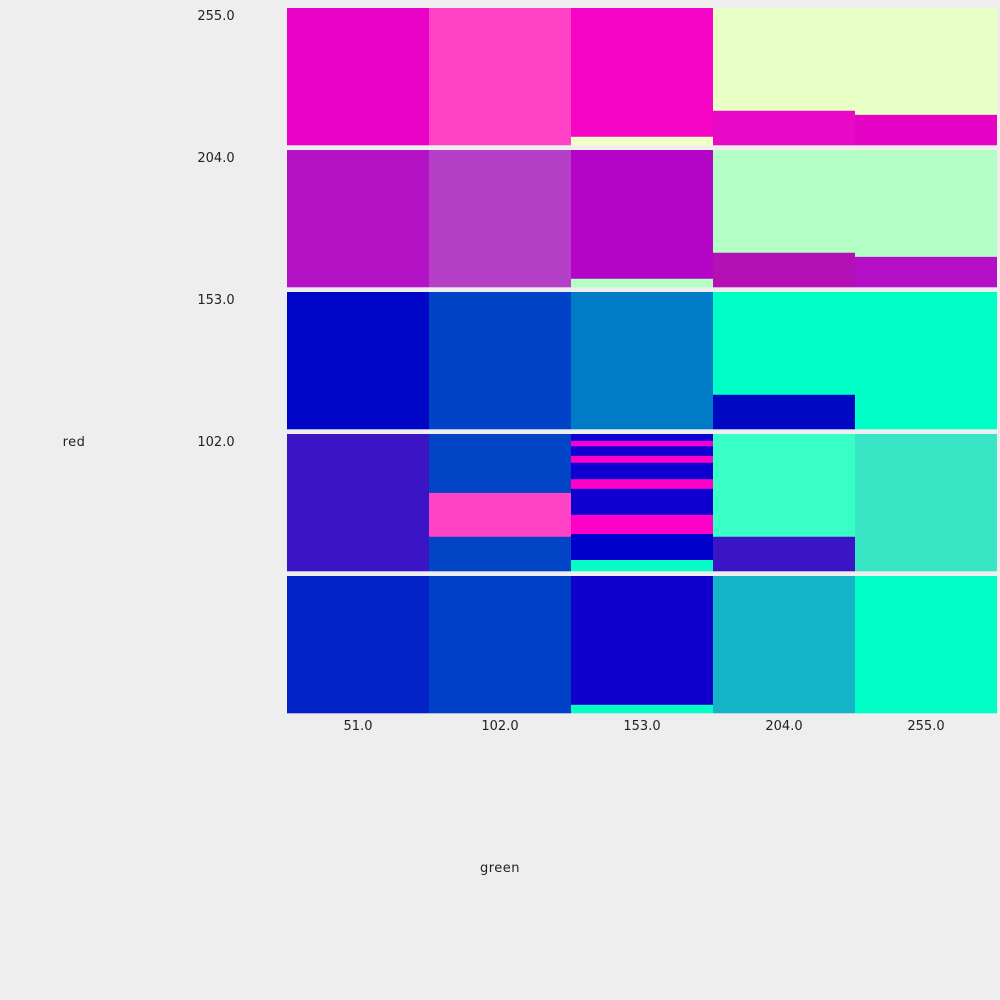 The height and width of the screenshot is (1000, 1000). I want to click on y-tick-label: 204.0, so click(215, 158).